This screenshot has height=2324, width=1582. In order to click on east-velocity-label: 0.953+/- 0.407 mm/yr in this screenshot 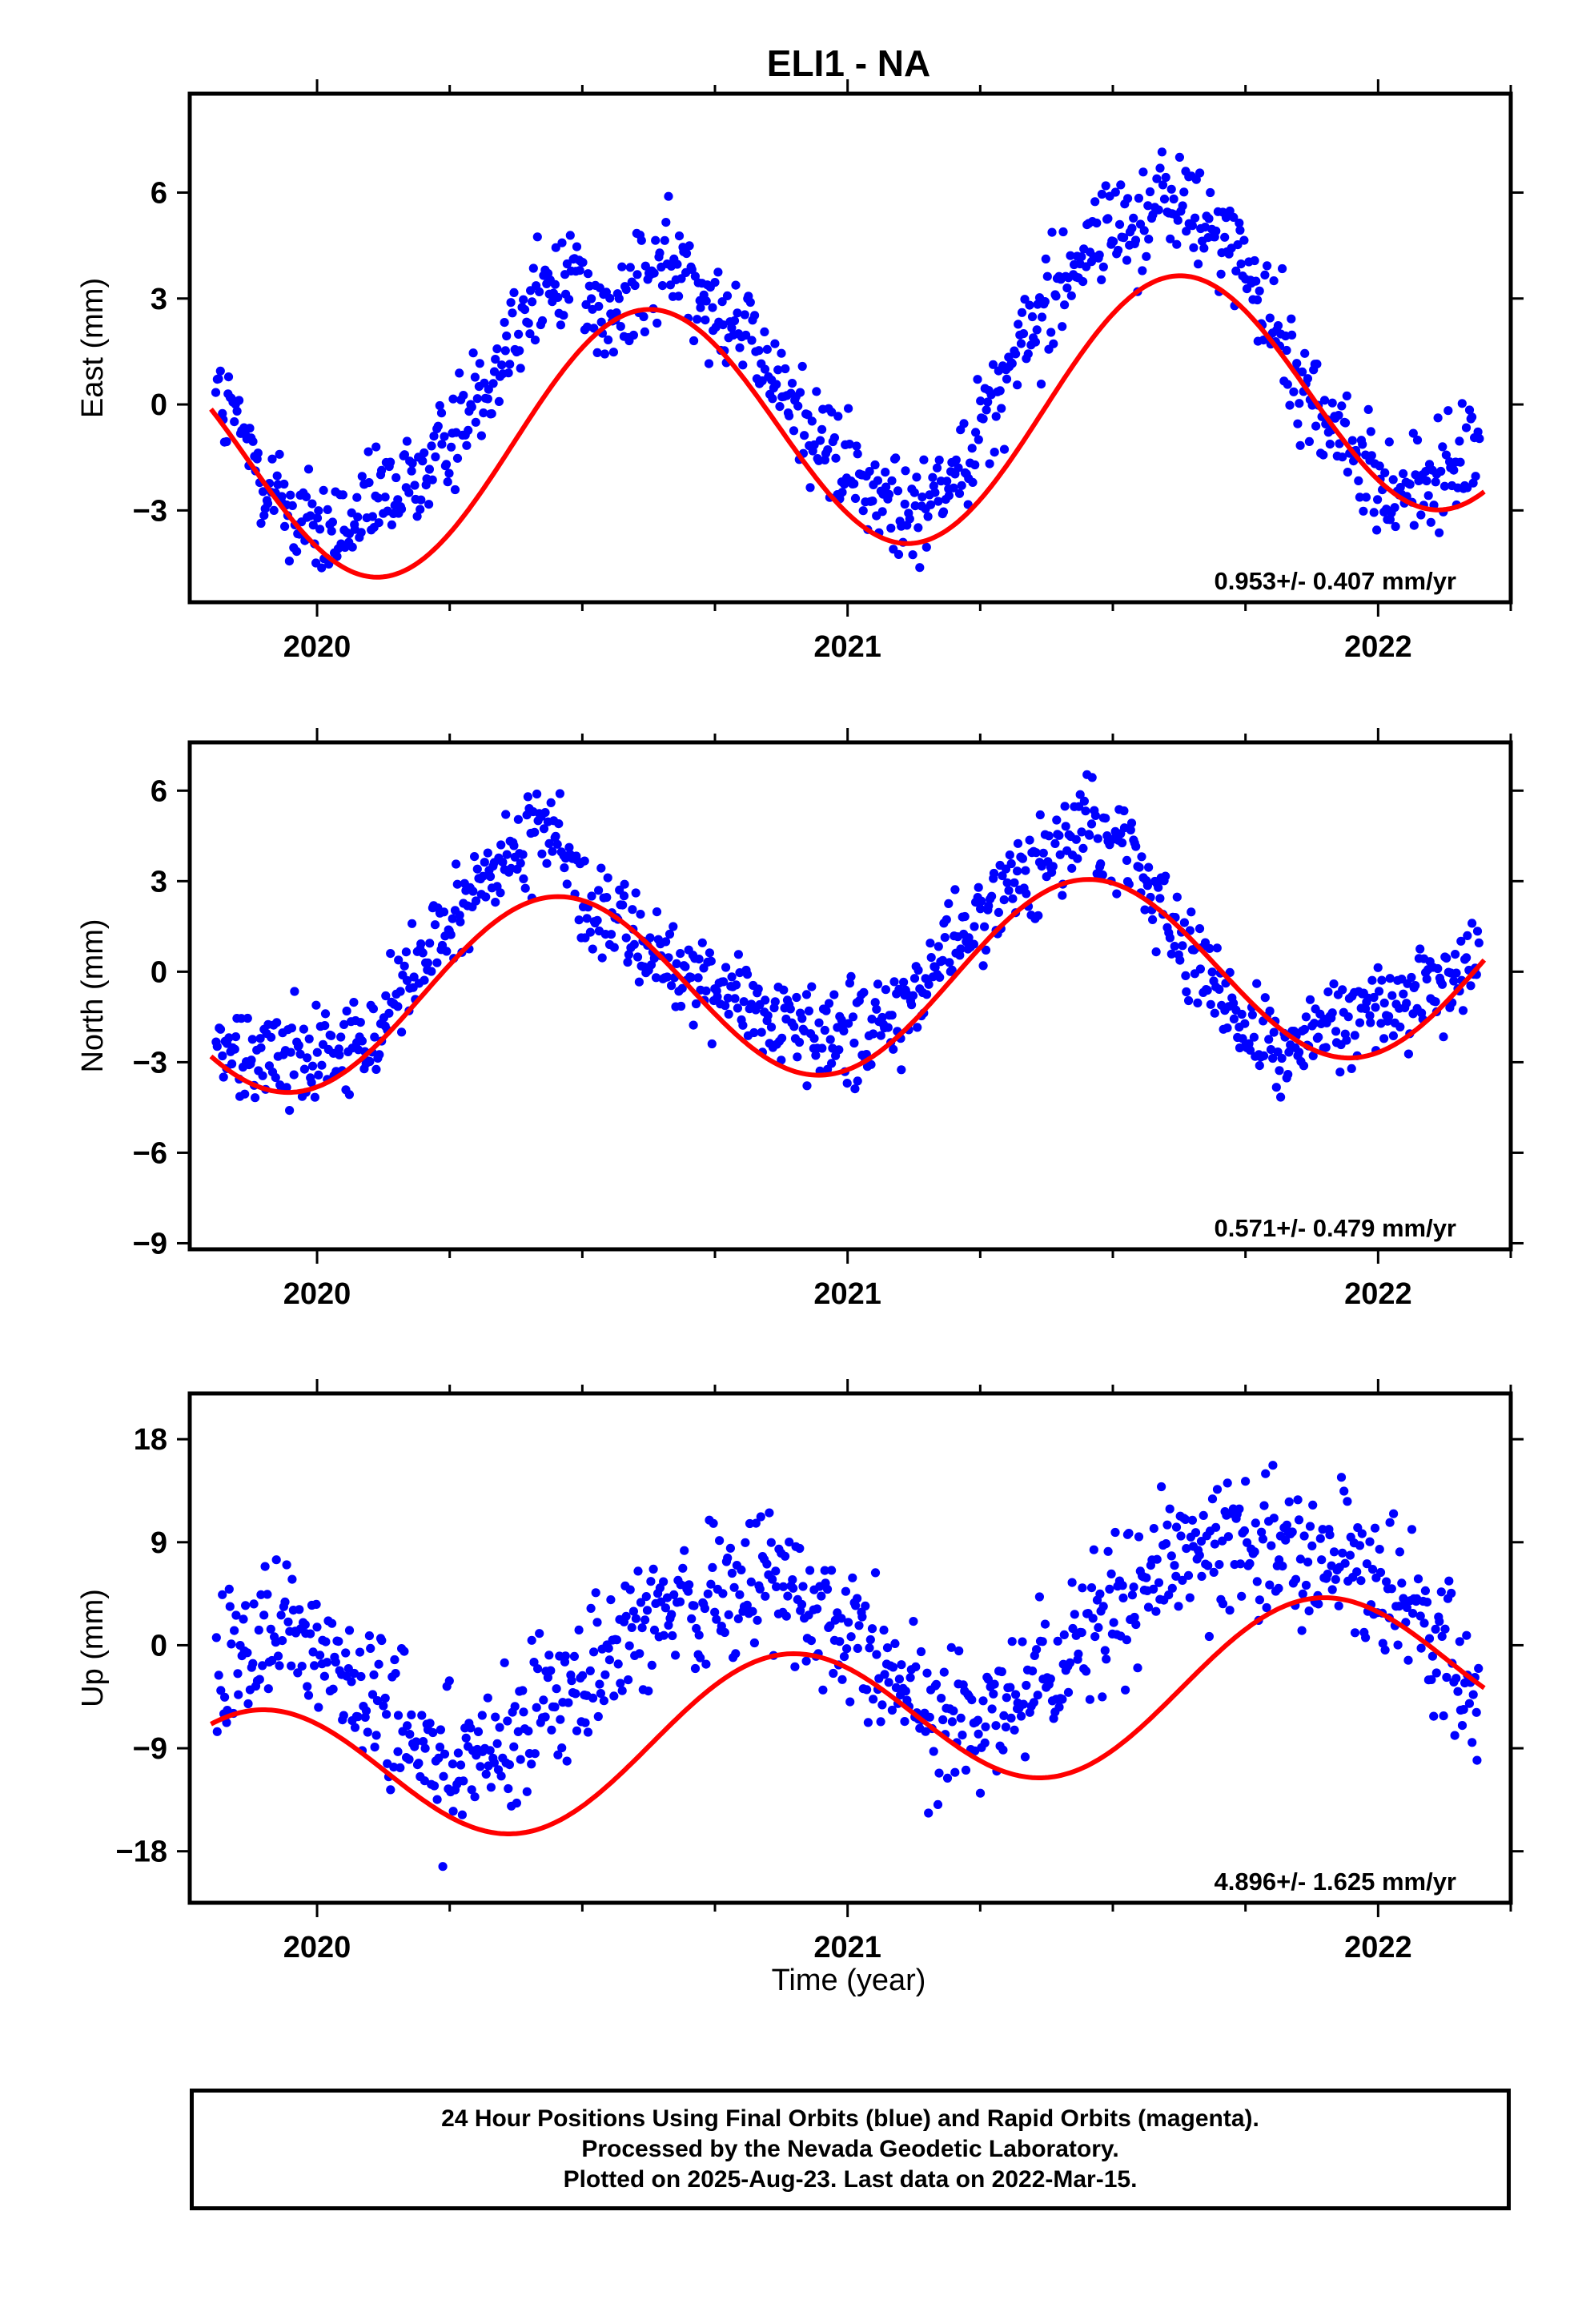, I will do `click(1335, 581)`.